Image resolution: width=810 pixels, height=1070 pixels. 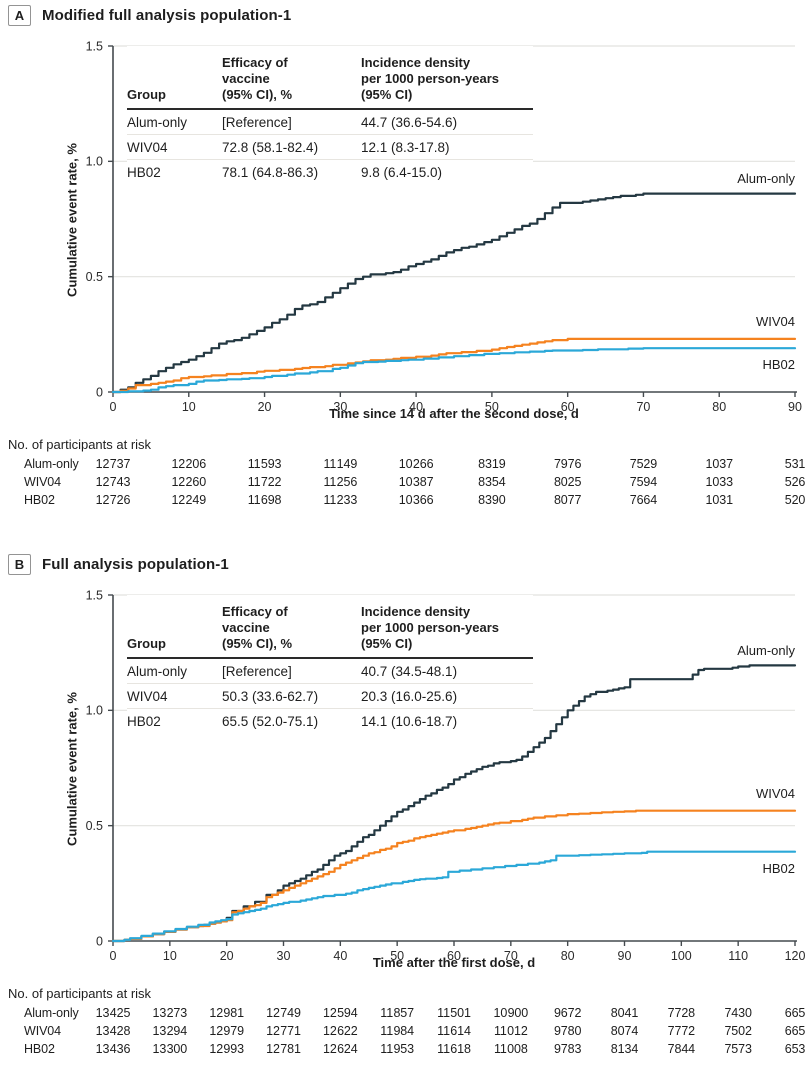 I want to click on y-tick-label: 0.5, so click(x=94, y=277).